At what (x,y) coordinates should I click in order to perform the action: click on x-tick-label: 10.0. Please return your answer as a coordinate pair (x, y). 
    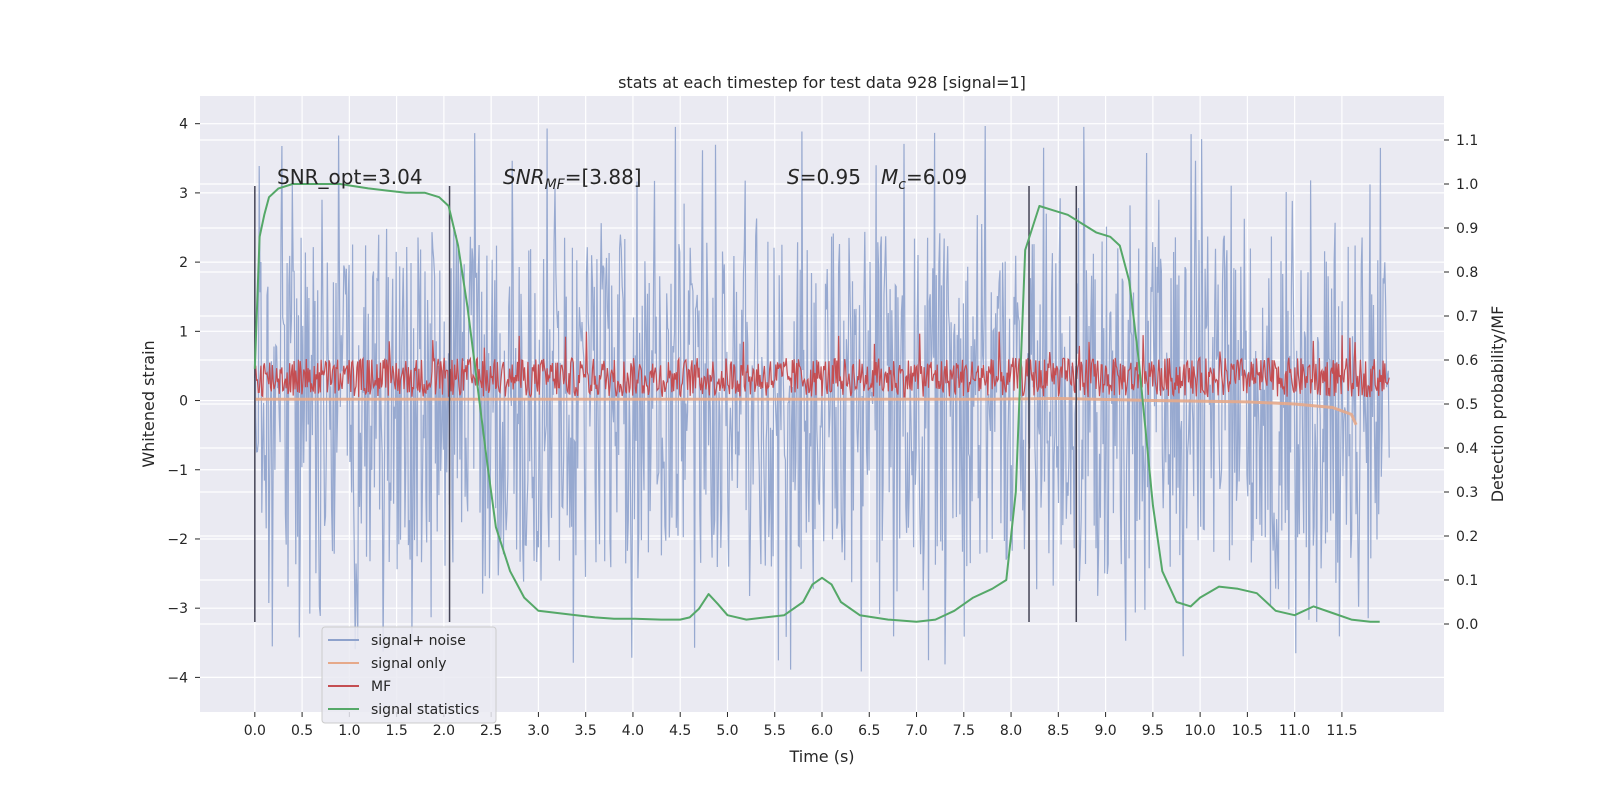
    Looking at the image, I should click on (1200, 731).